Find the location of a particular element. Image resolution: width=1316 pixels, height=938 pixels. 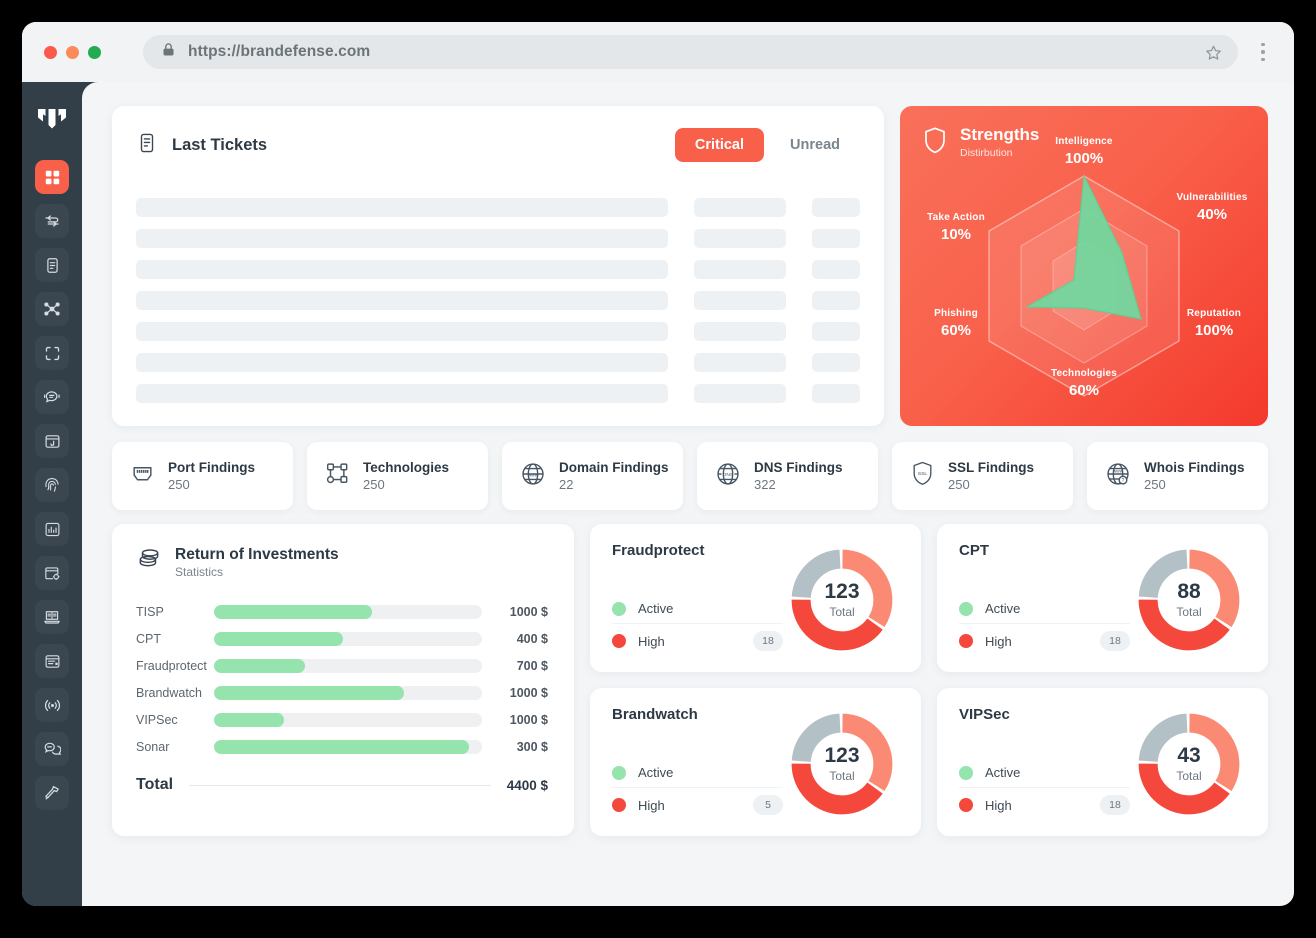

finding-card-technologies: Technologies 250 is located at coordinates (397, 476).